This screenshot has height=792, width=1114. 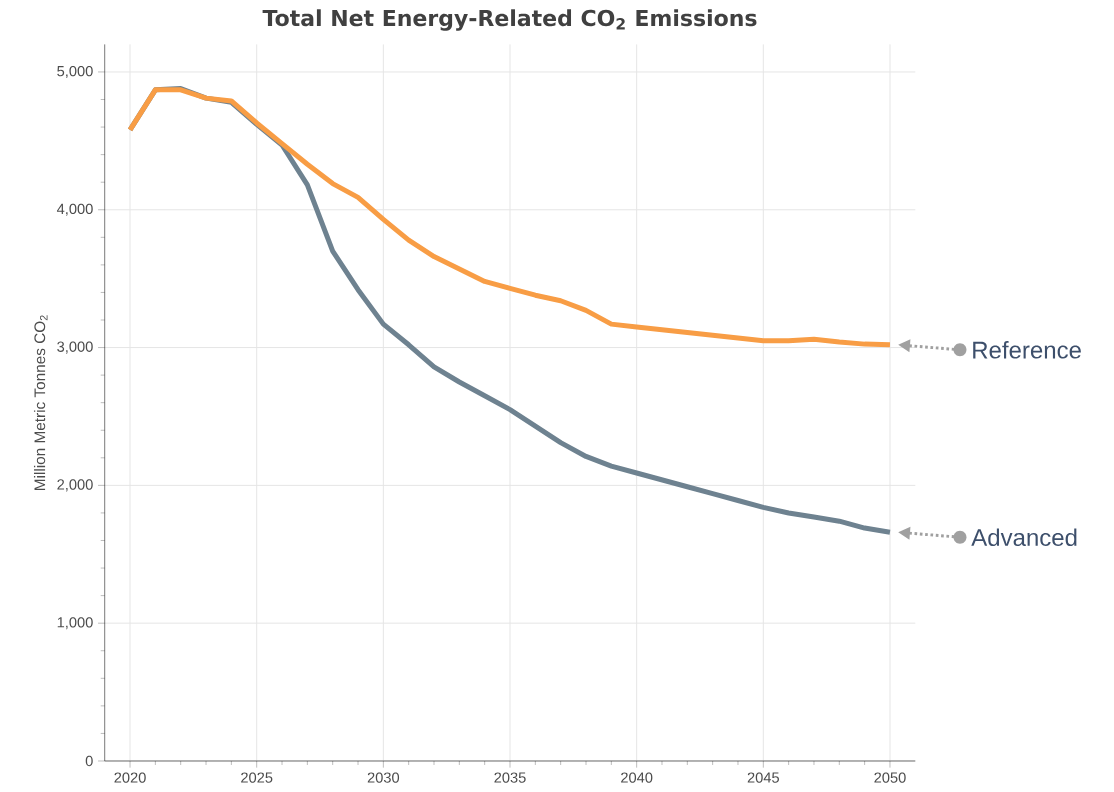 I want to click on x-tick-label: 2050, so click(x=890, y=777).